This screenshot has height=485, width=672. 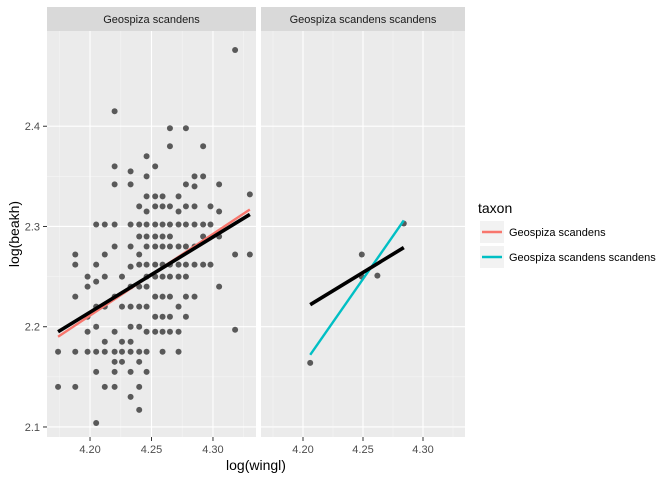 What do you see at coordinates (557, 233) in the screenshot?
I see `legend-label: Geospiza scandens` at bounding box center [557, 233].